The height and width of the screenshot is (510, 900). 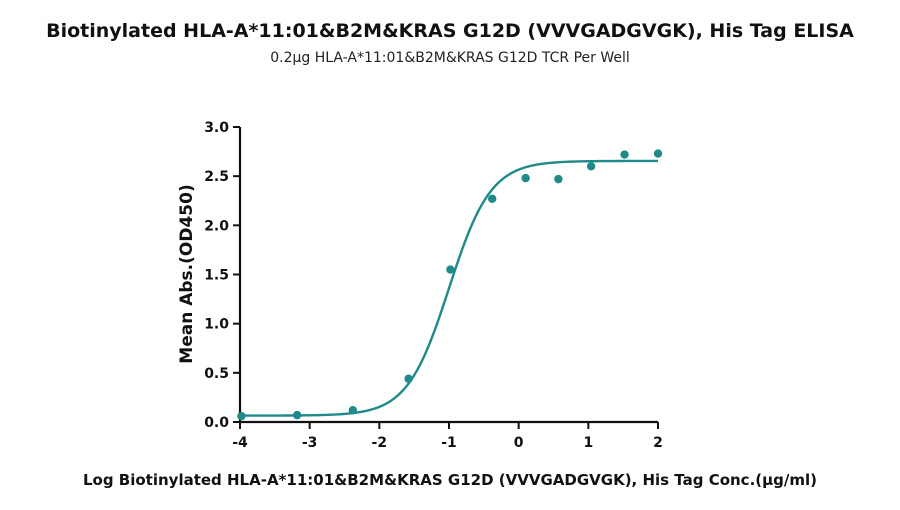 What do you see at coordinates (216, 423) in the screenshot?
I see `y-tick-label: 0.0` at bounding box center [216, 423].